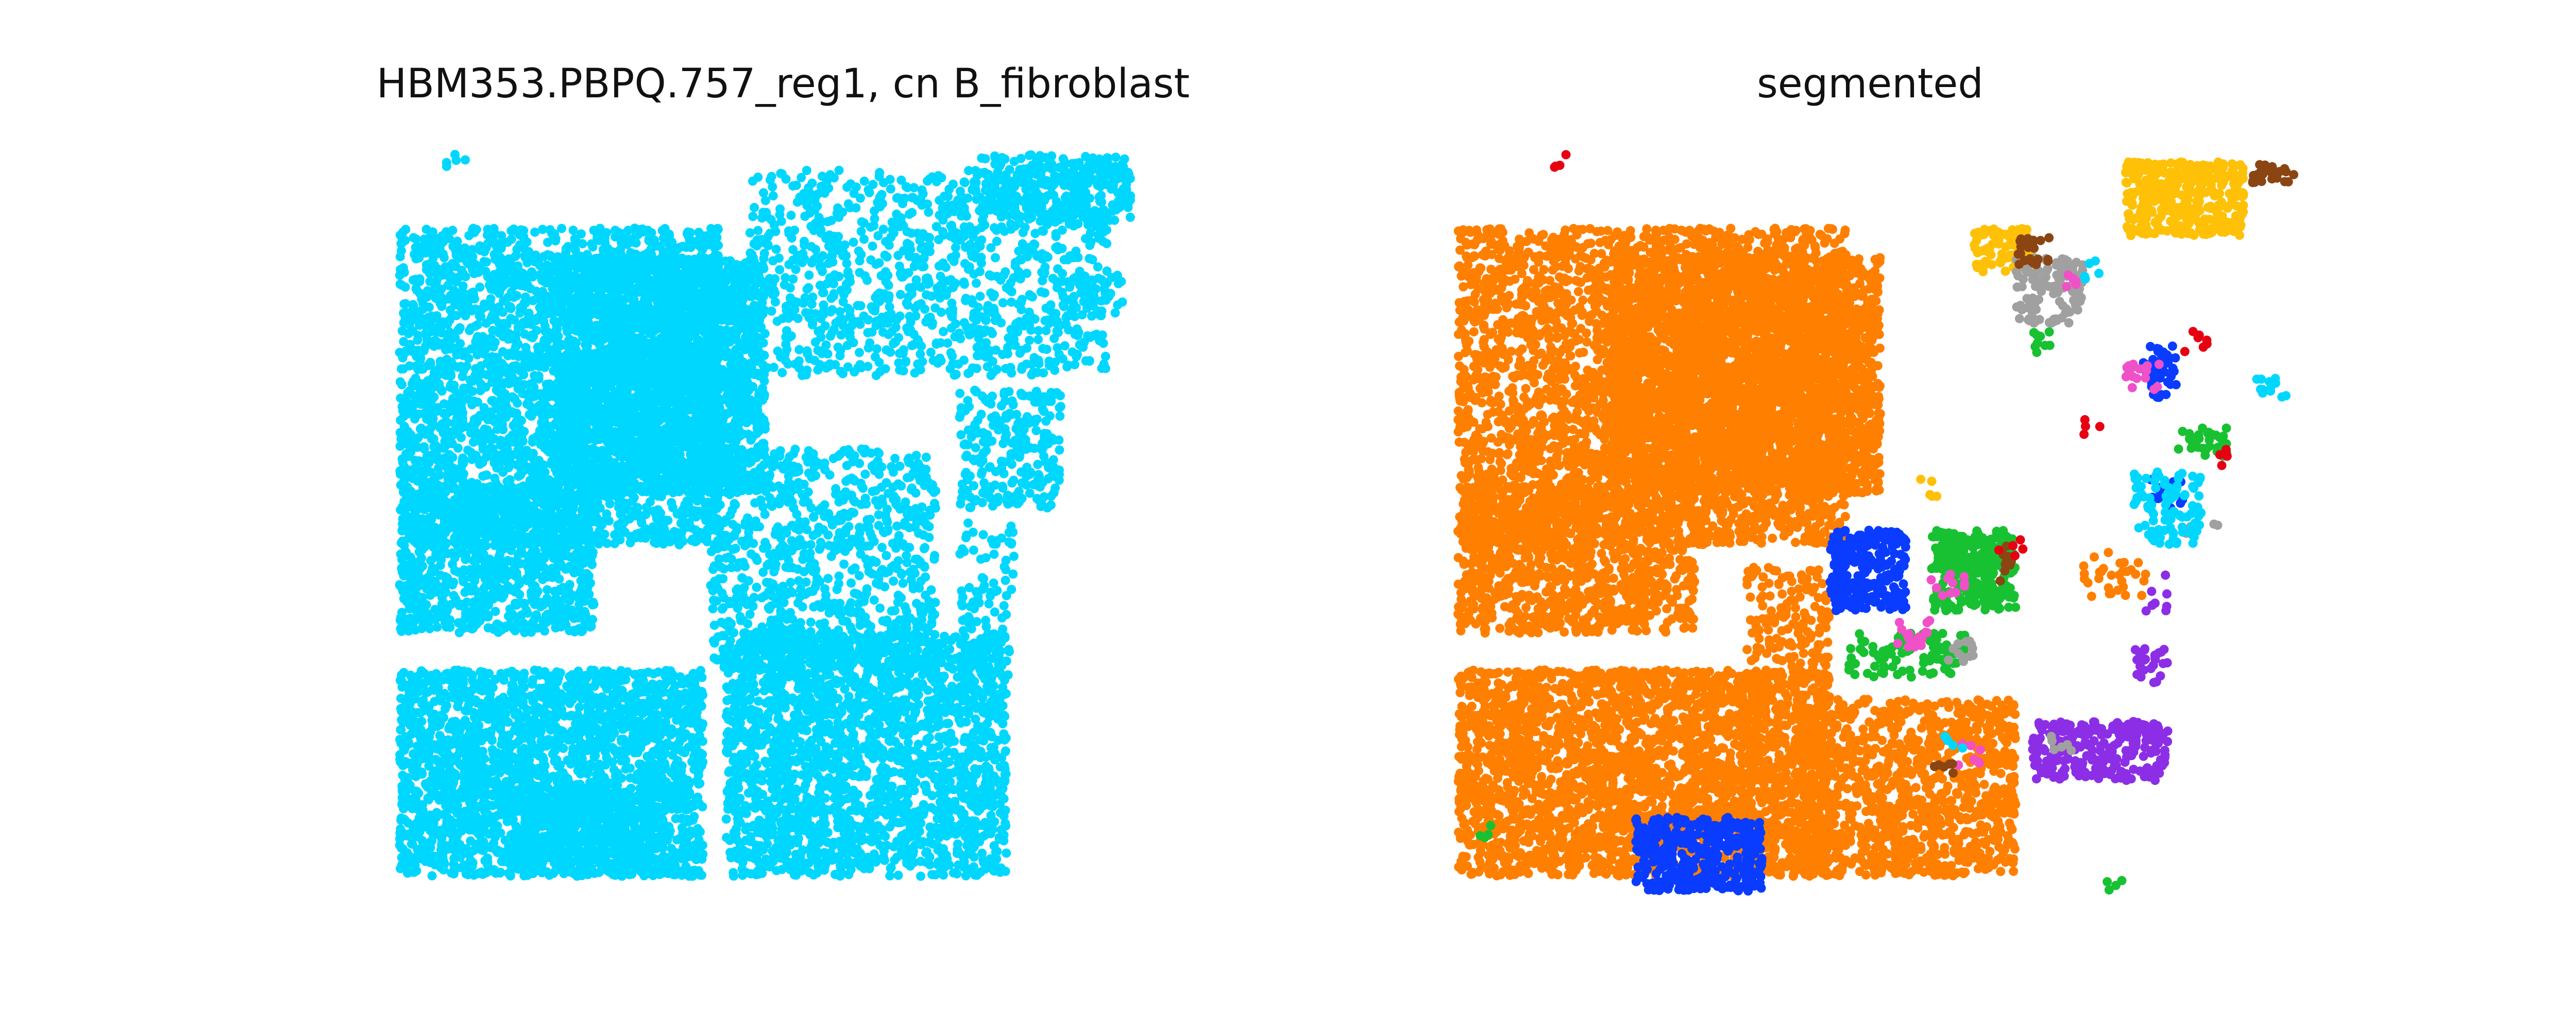  I want to click on right-panel-title: segmented, so click(1870, 84).